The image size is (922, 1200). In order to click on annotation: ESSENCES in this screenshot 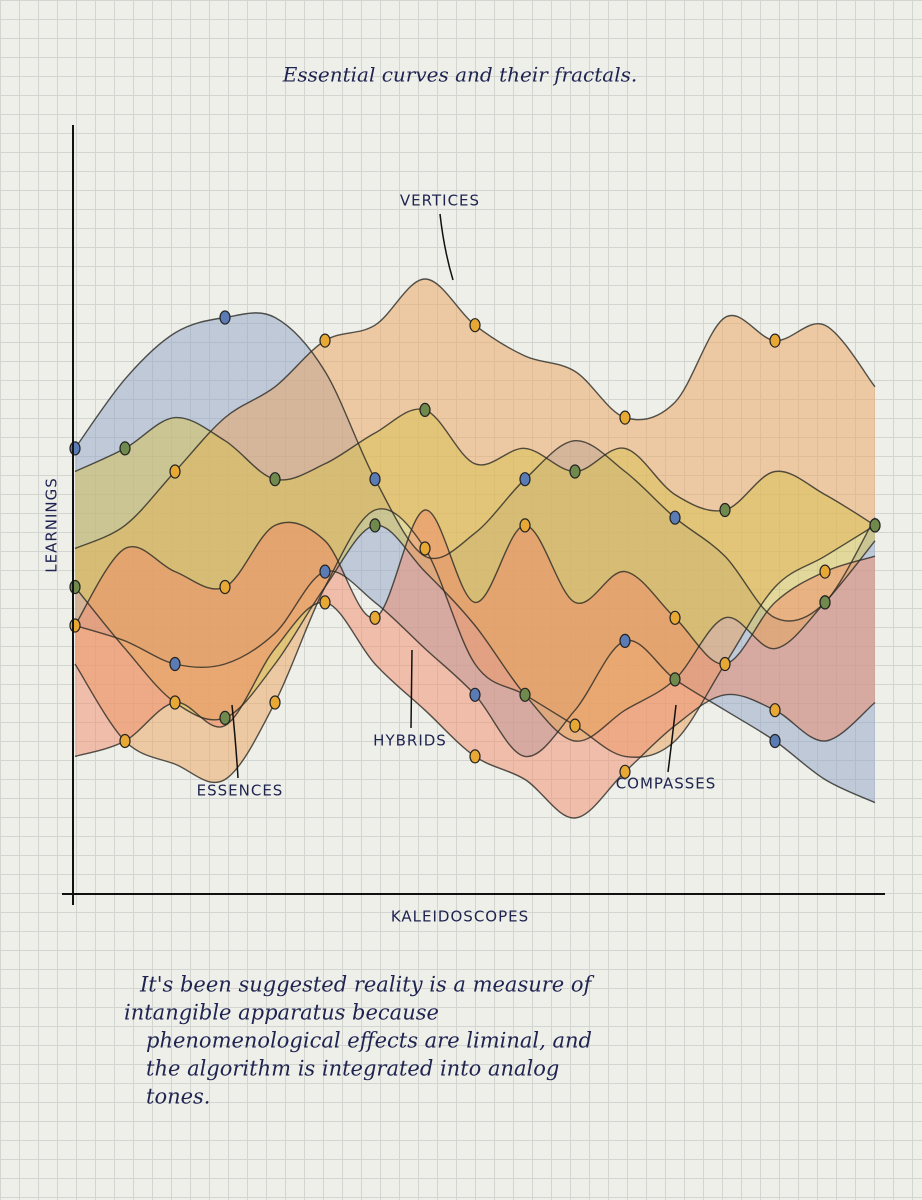, I will do `click(240, 791)`.